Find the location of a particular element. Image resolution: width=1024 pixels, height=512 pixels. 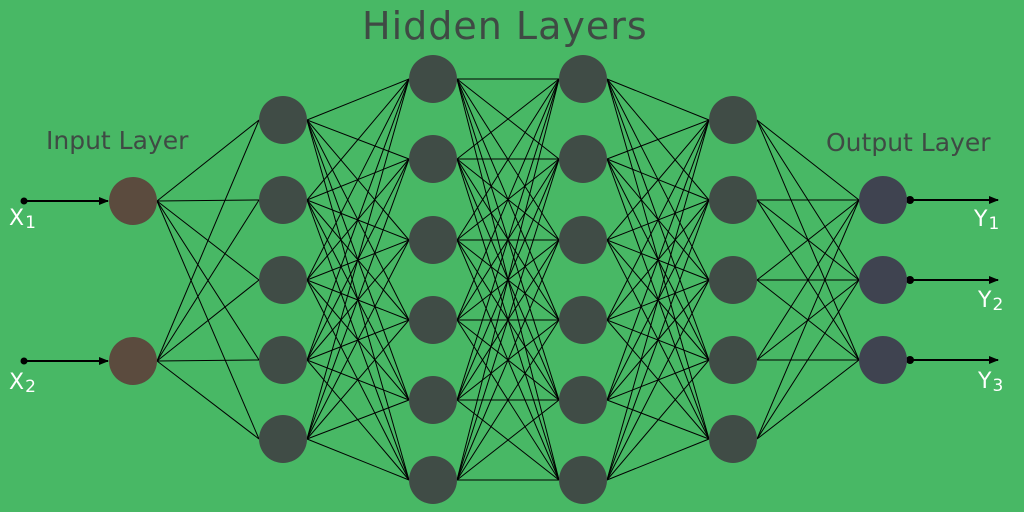

output-label-subscript: 1 is located at coordinates (994, 224).